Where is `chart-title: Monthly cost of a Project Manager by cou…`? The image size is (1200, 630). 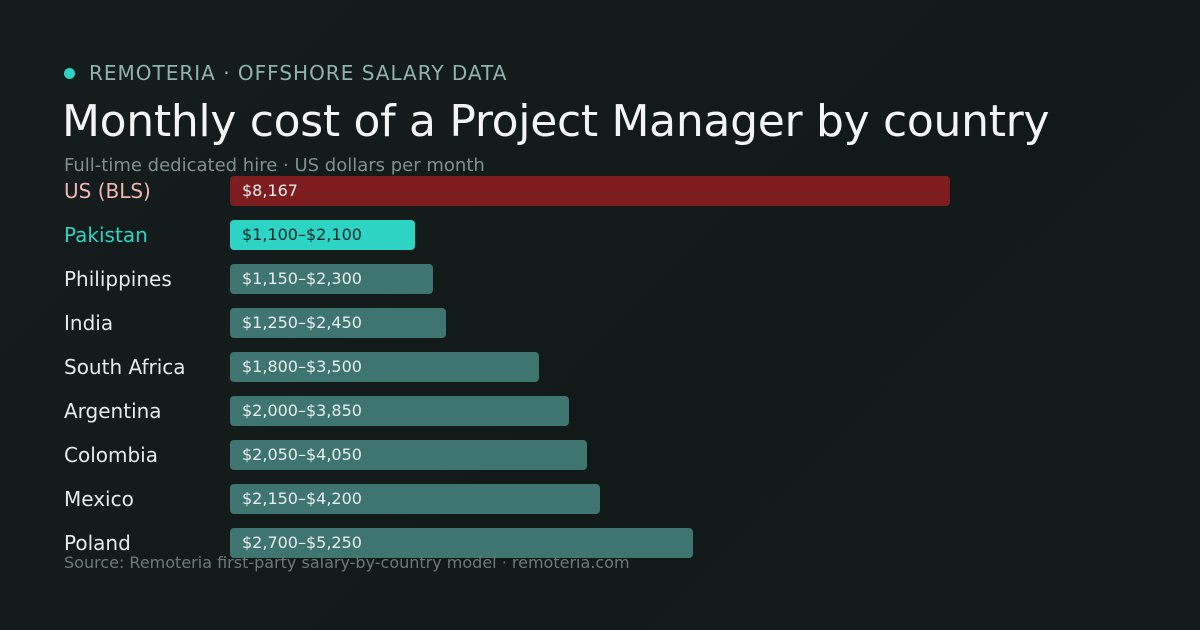
chart-title: Monthly cost of a Project Manager by cou… is located at coordinates (556, 121).